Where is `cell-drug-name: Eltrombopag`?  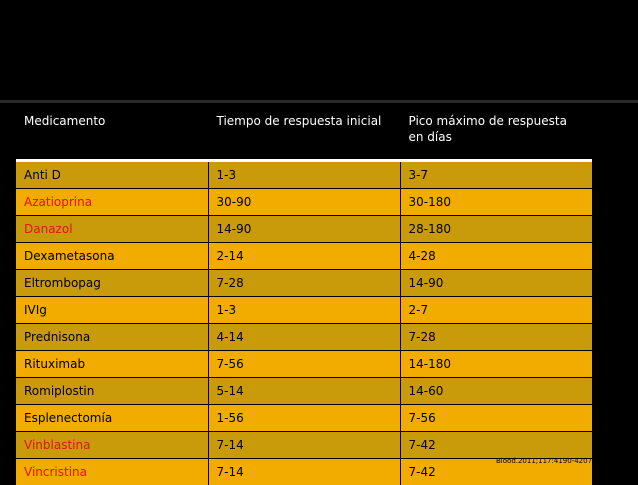
cell-drug-name: Eltrombopag is located at coordinates (112, 283).